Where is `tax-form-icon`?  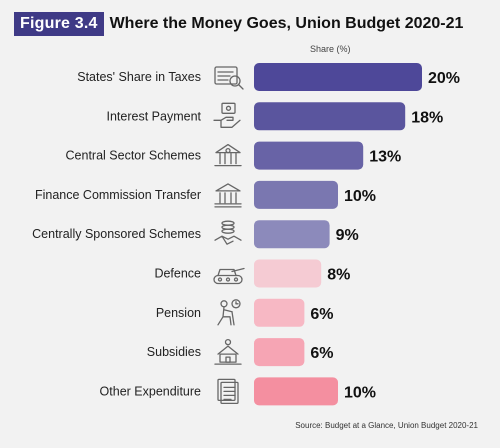 tax-form-icon is located at coordinates (229, 78).